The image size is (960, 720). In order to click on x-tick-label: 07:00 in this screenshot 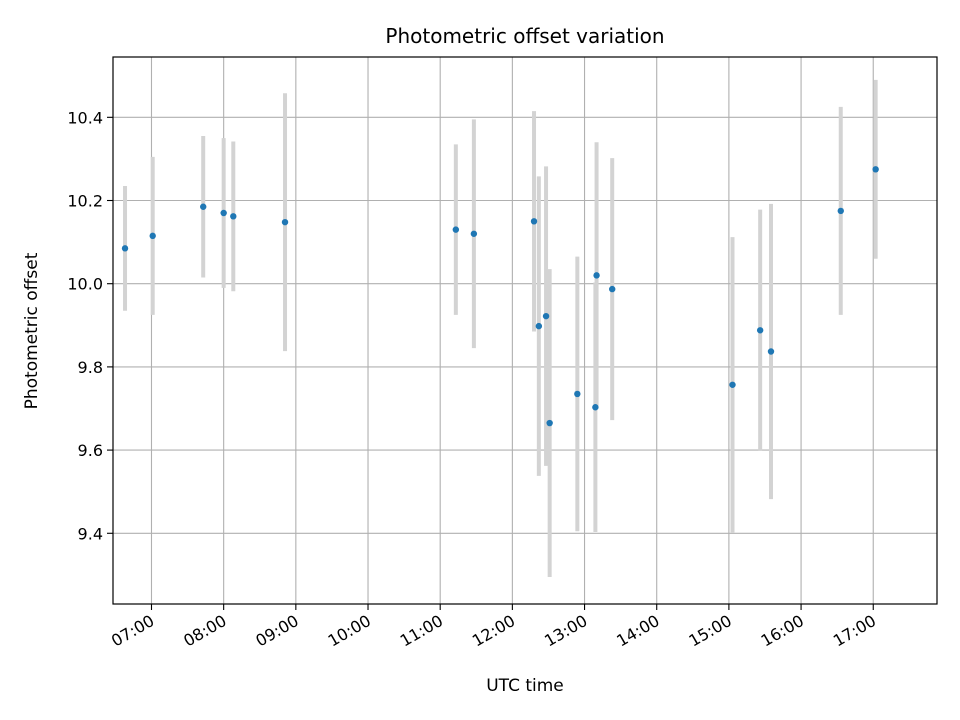, I will do `click(132, 631)`.